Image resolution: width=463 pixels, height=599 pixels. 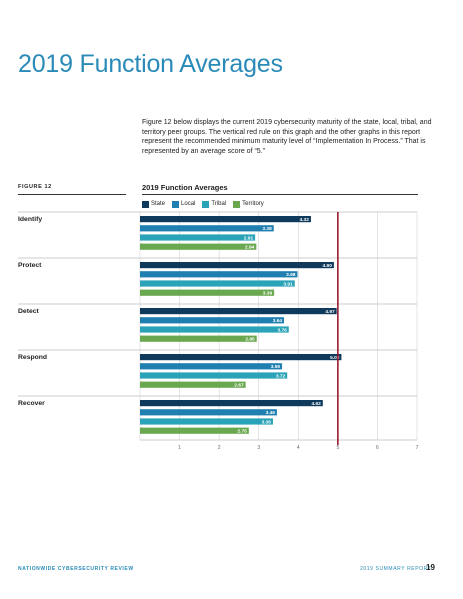 What do you see at coordinates (396, 569) in the screenshot?
I see `footer-right: 2019 SUMMARY REPORT` at bounding box center [396, 569].